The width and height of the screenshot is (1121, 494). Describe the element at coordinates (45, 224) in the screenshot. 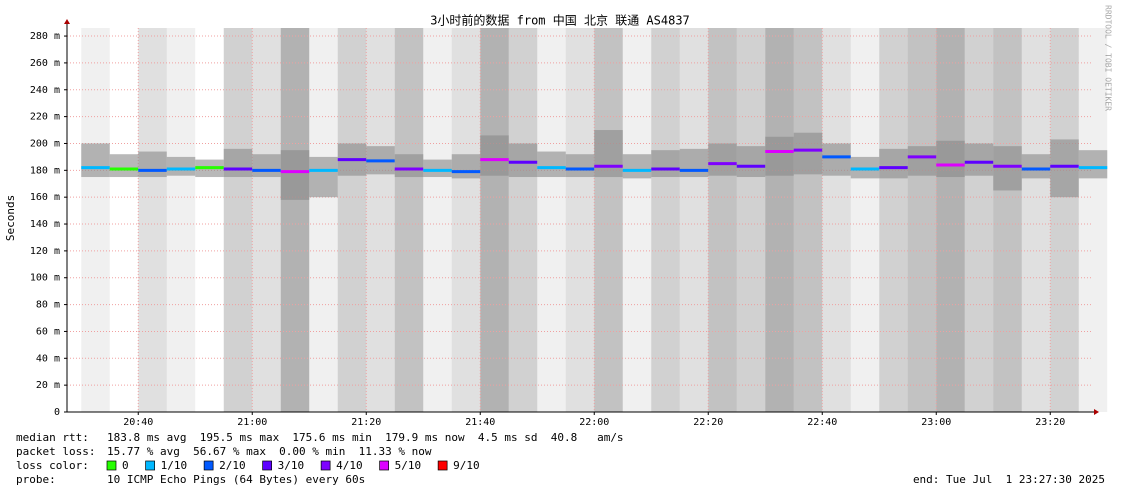

I see `y-tick-label: 140 m` at that location.